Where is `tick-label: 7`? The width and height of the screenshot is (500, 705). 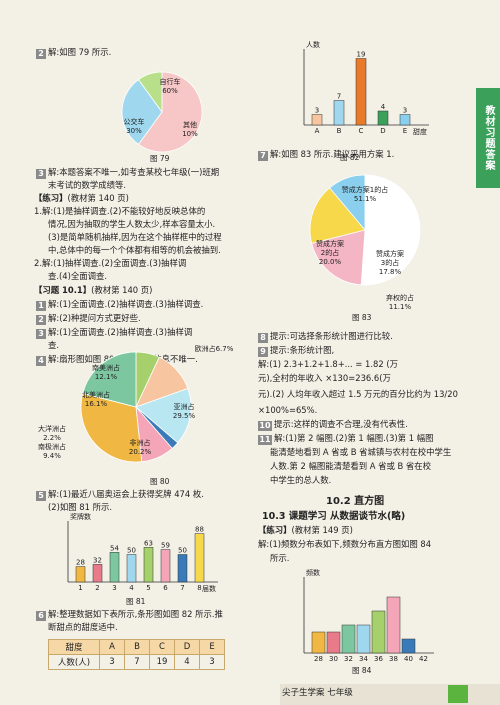 tick-label: 7 is located at coordinates (182, 588).